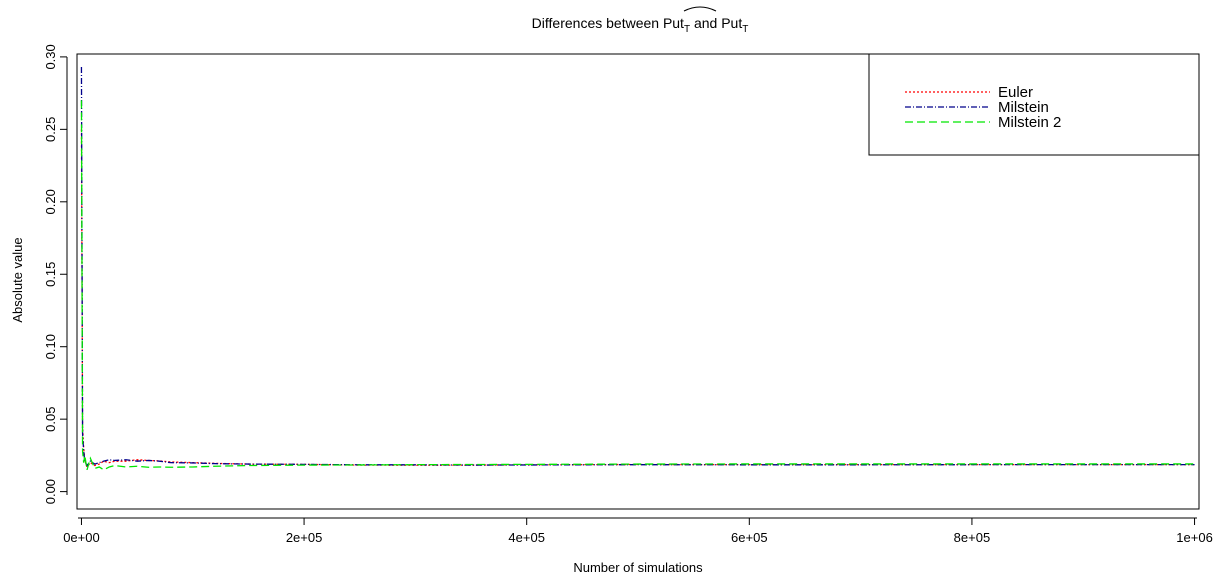 Image resolution: width=1228 pixels, height=584 pixels. I want to click on y-tick-label: 0.05, so click(50, 419).